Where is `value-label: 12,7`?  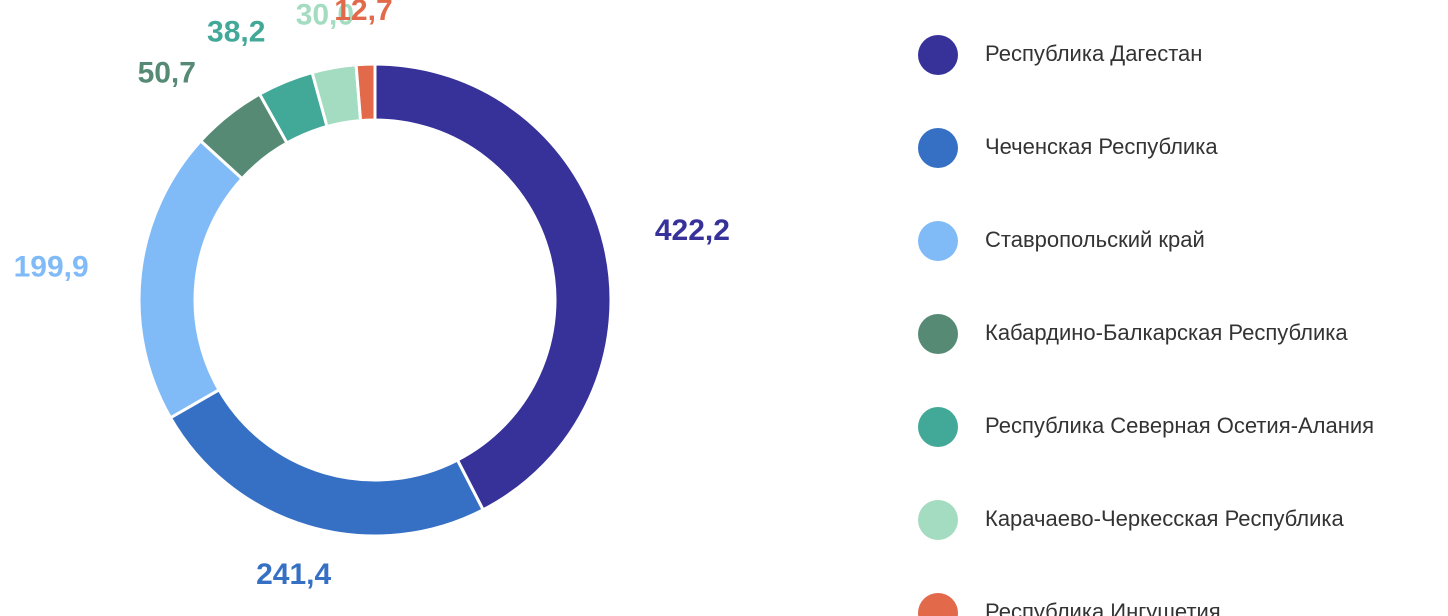 value-label: 12,7 is located at coordinates (363, 13).